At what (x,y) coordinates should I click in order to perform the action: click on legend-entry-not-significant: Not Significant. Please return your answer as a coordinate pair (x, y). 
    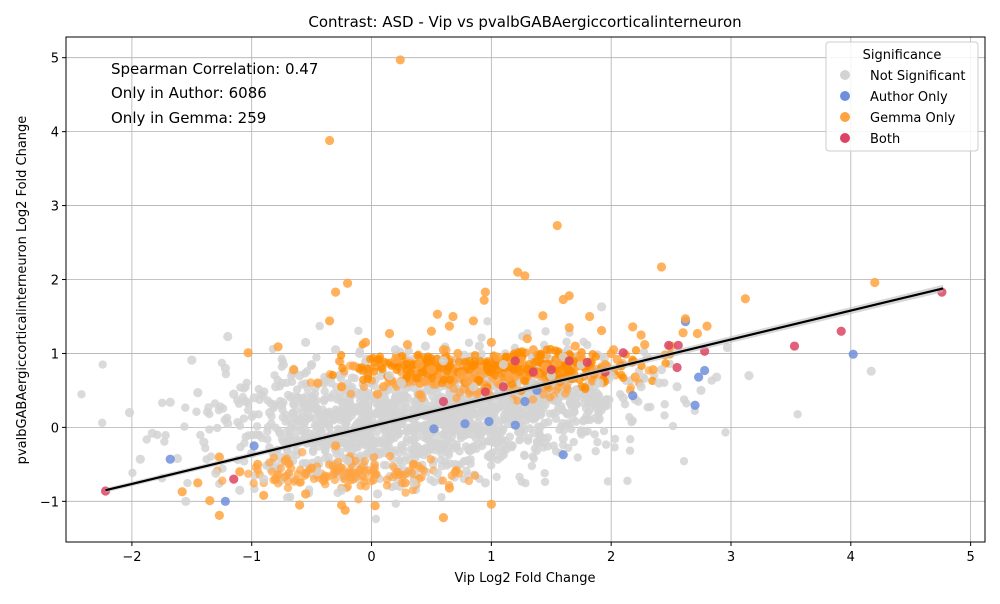
    Looking at the image, I should click on (903, 76).